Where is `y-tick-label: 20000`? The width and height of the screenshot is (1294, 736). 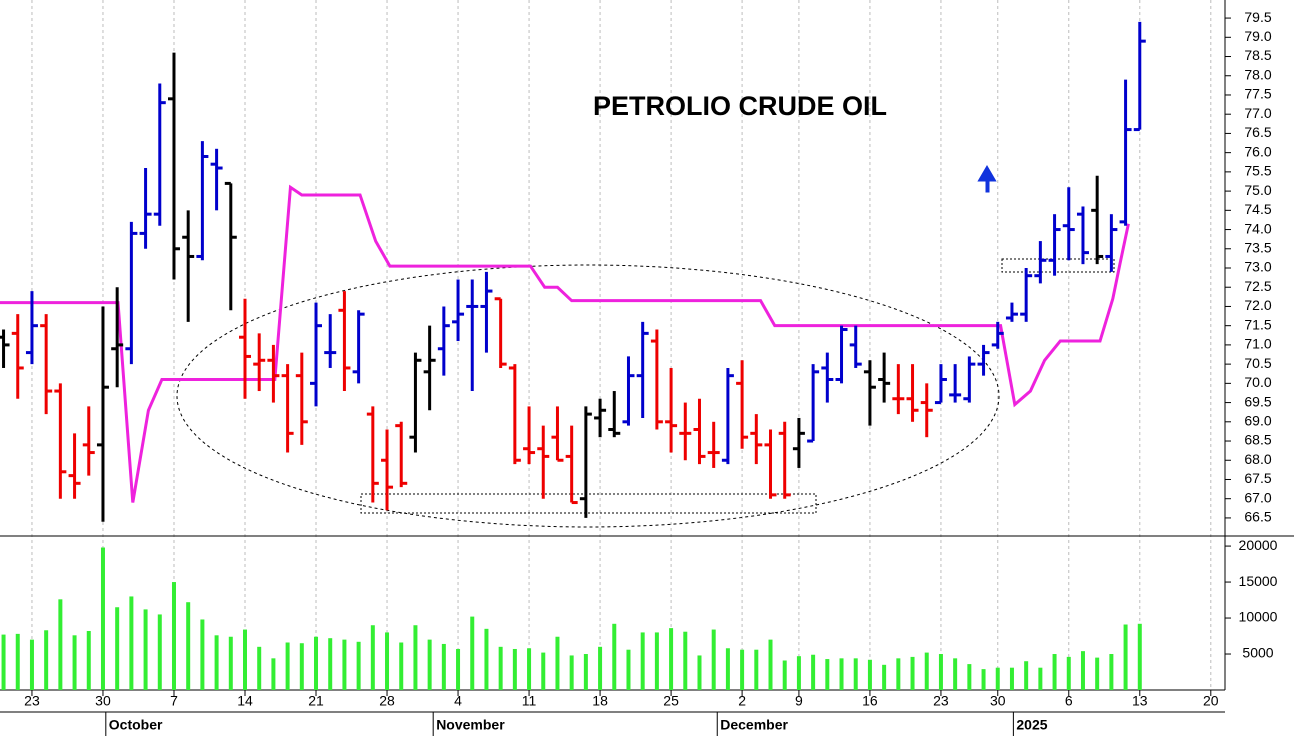 y-tick-label: 20000 is located at coordinates (1258, 545).